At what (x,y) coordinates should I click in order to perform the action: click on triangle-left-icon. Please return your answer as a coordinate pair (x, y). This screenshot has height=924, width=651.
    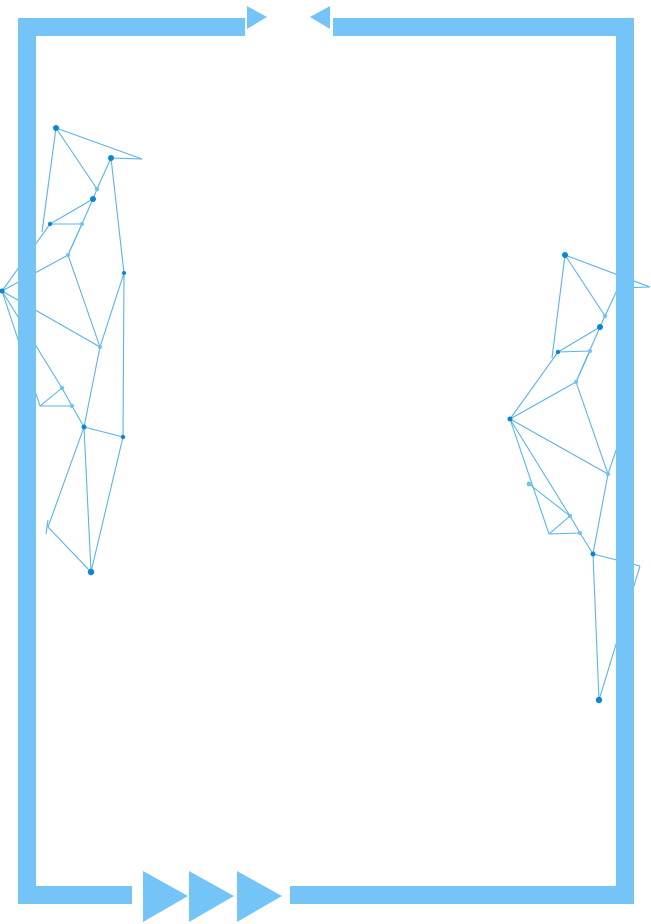
    Looking at the image, I should click on (320, 17).